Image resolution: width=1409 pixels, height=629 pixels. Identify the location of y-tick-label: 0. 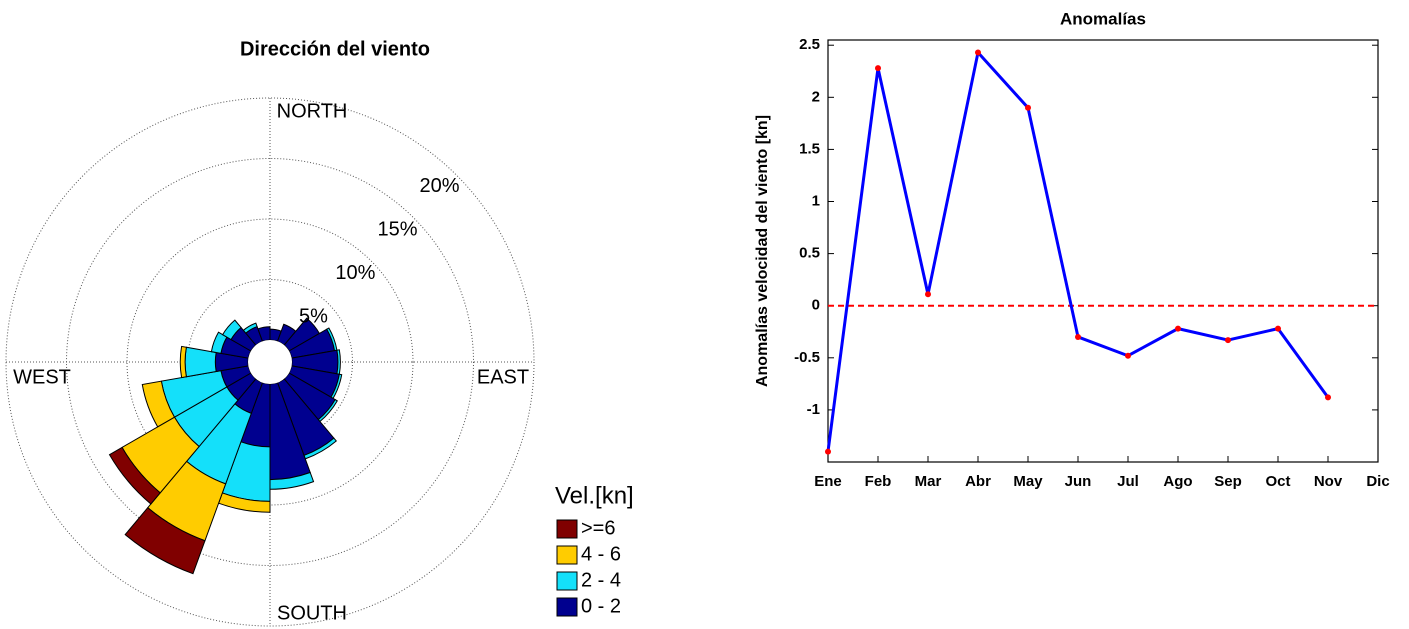
(816, 305).